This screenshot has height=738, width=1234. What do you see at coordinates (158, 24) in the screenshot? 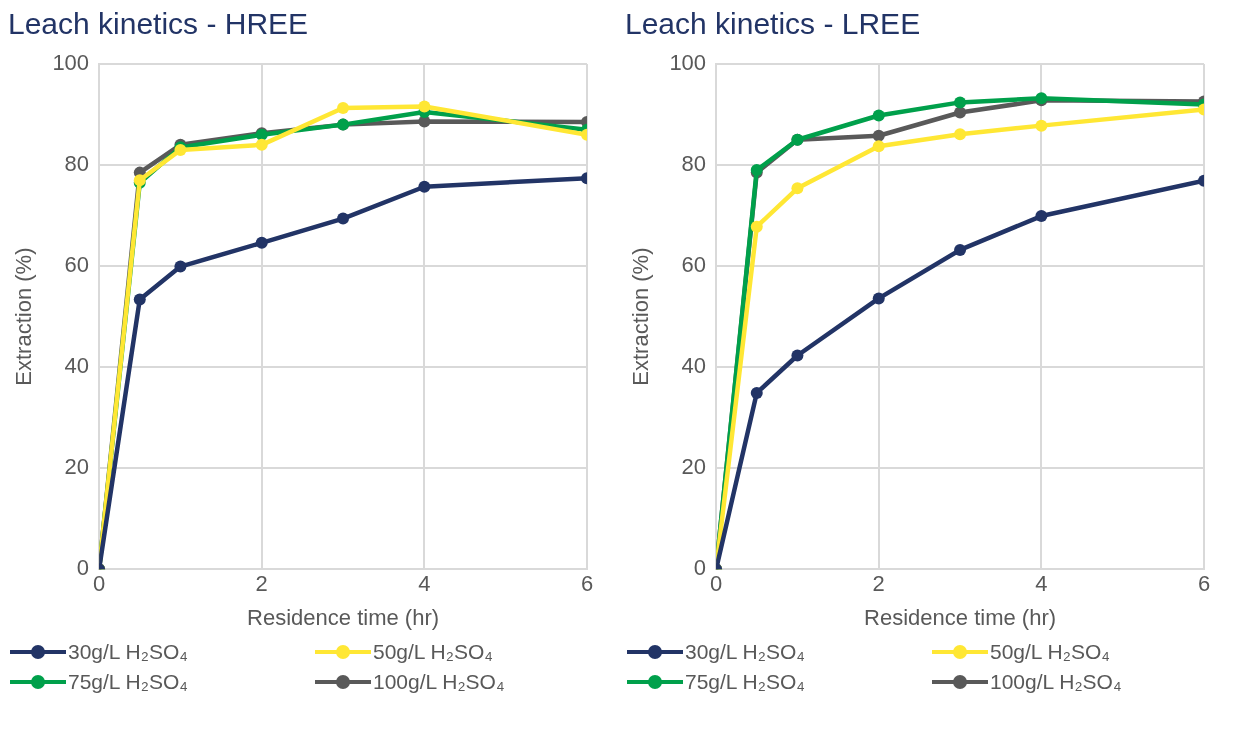
I see `chart-title: Leach kinetics - HREE` at bounding box center [158, 24].